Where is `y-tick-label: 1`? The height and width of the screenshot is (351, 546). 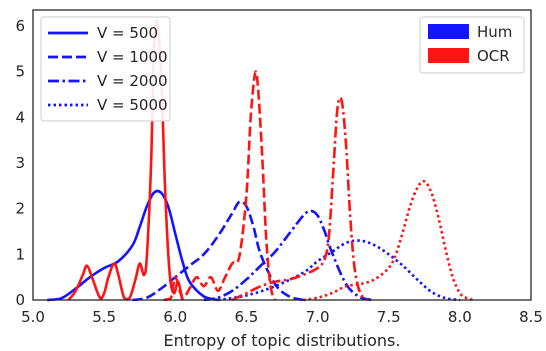 y-tick-label: 1 is located at coordinates (20, 254).